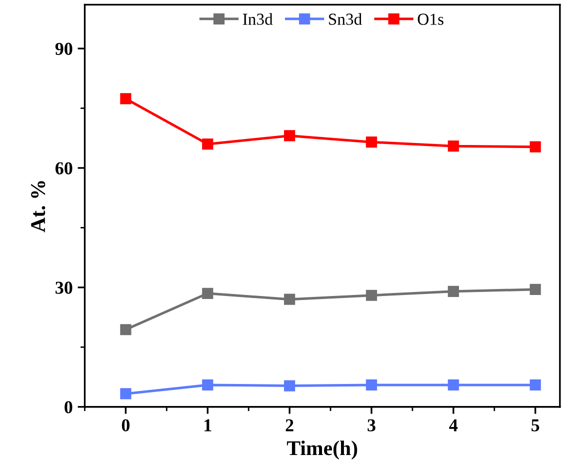 This screenshot has height=472, width=565. I want to click on y-axis-title: At. %, so click(38, 206).